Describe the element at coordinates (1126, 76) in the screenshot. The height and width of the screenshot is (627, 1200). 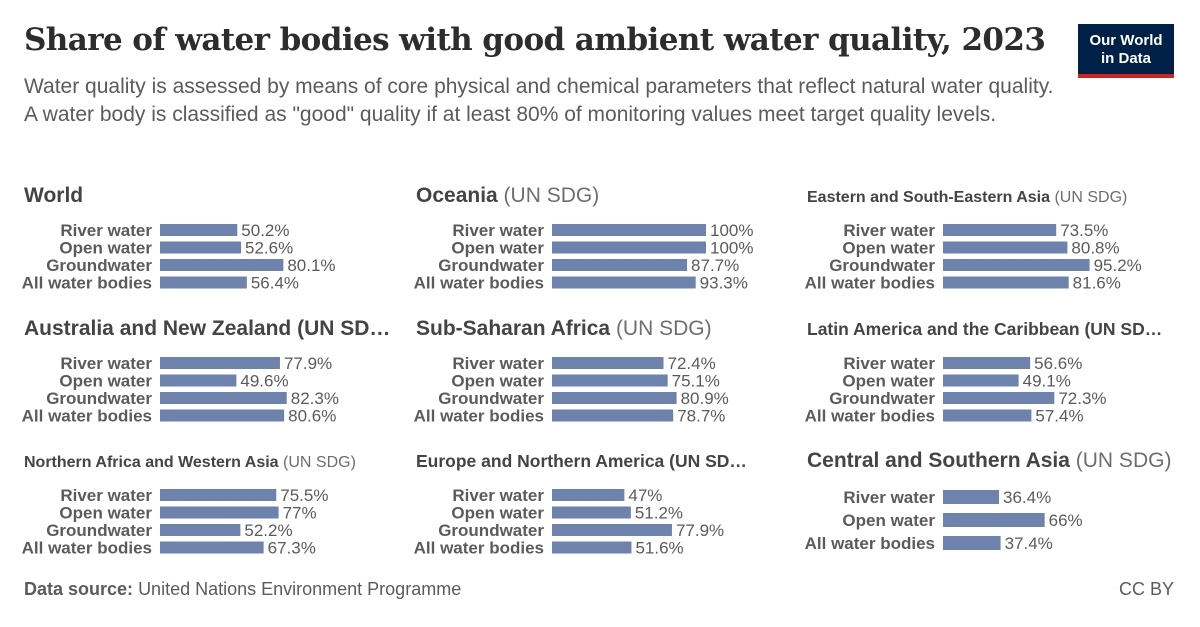
I see `logo-accent-bar` at that location.